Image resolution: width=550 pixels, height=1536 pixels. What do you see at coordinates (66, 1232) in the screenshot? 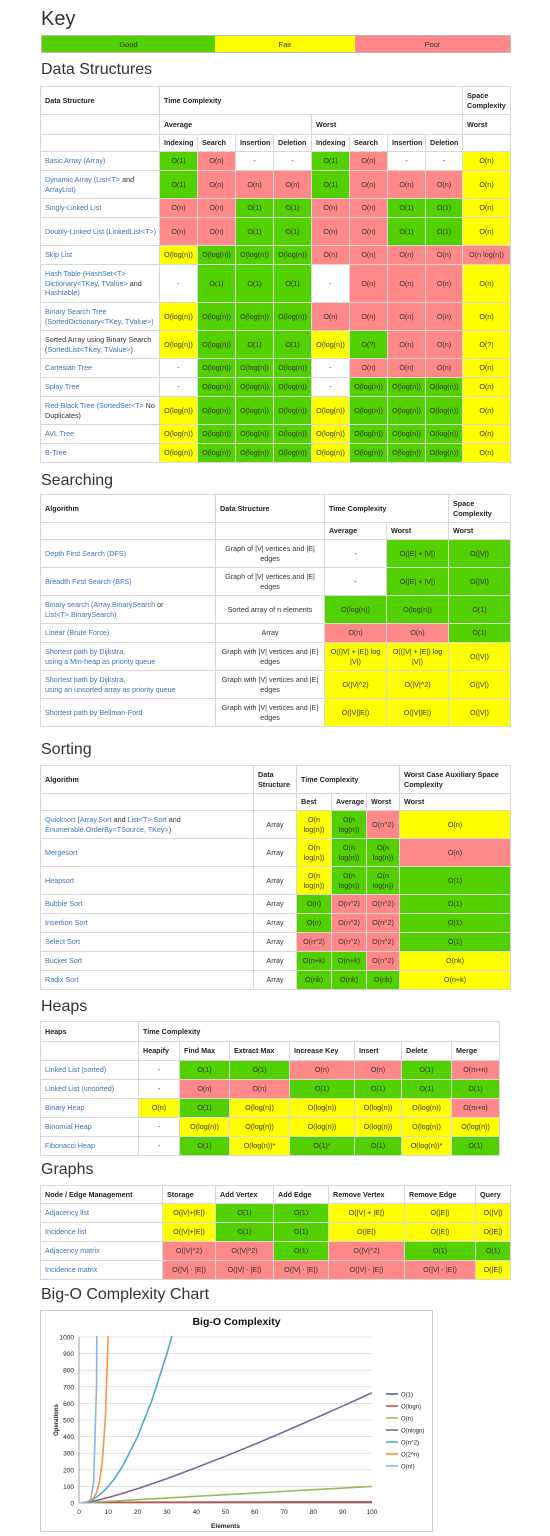
I see `doc-link: Incidence list` at bounding box center [66, 1232].